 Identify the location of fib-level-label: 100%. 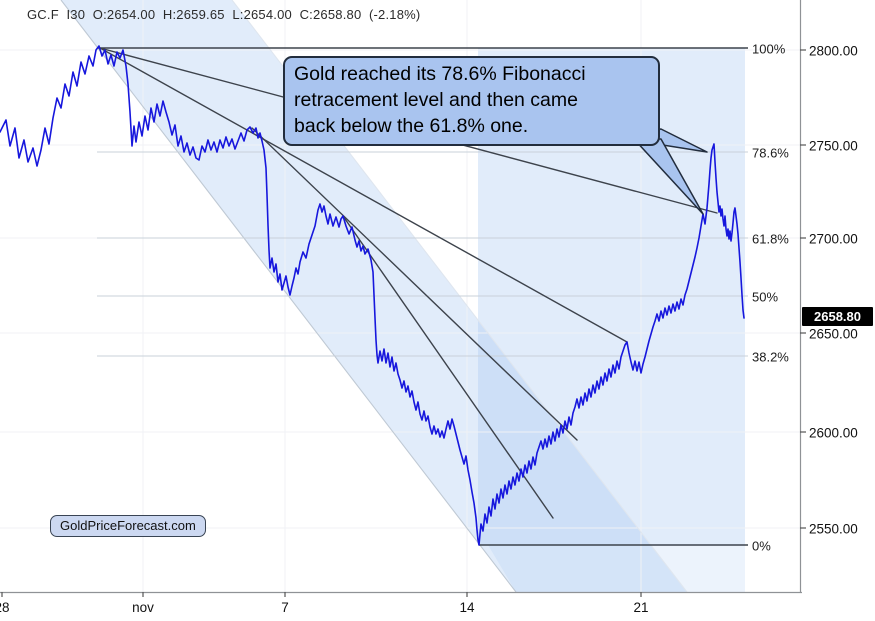
(769, 49).